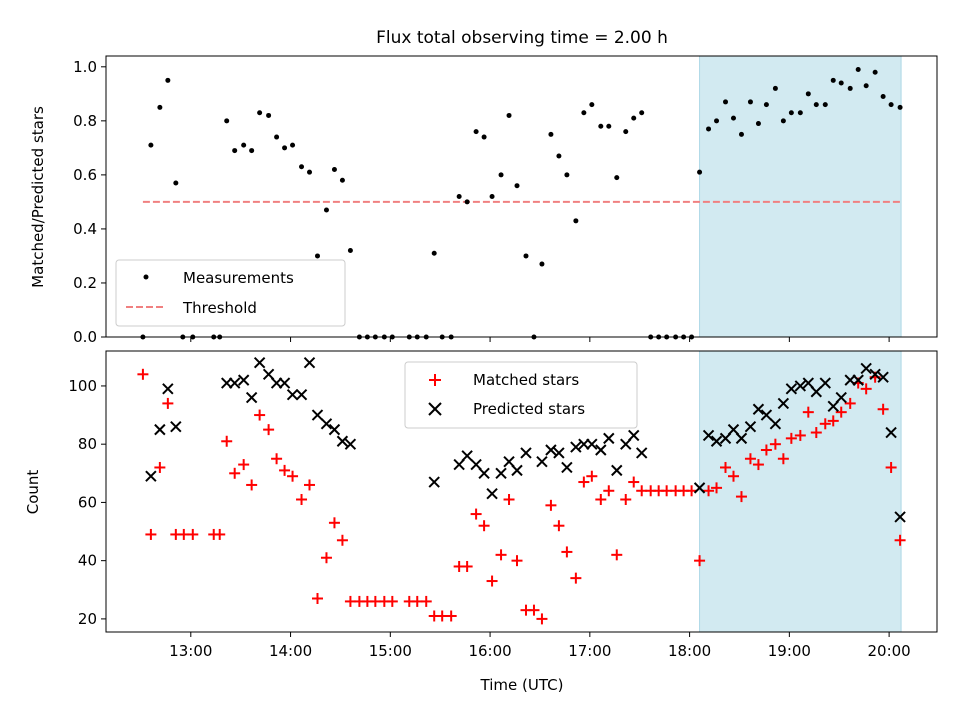 The width and height of the screenshot is (960, 720). I want to click on y-tick-label: 20, so click(87, 619).